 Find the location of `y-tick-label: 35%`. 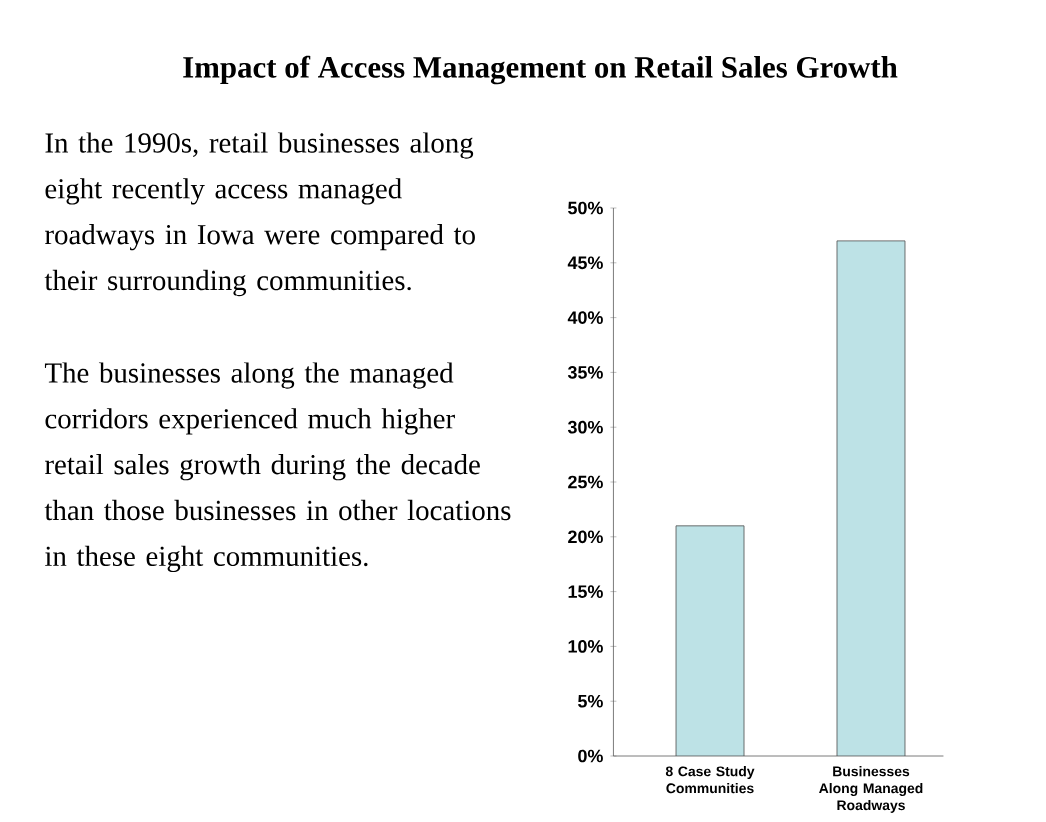

y-tick-label: 35% is located at coordinates (585, 372).